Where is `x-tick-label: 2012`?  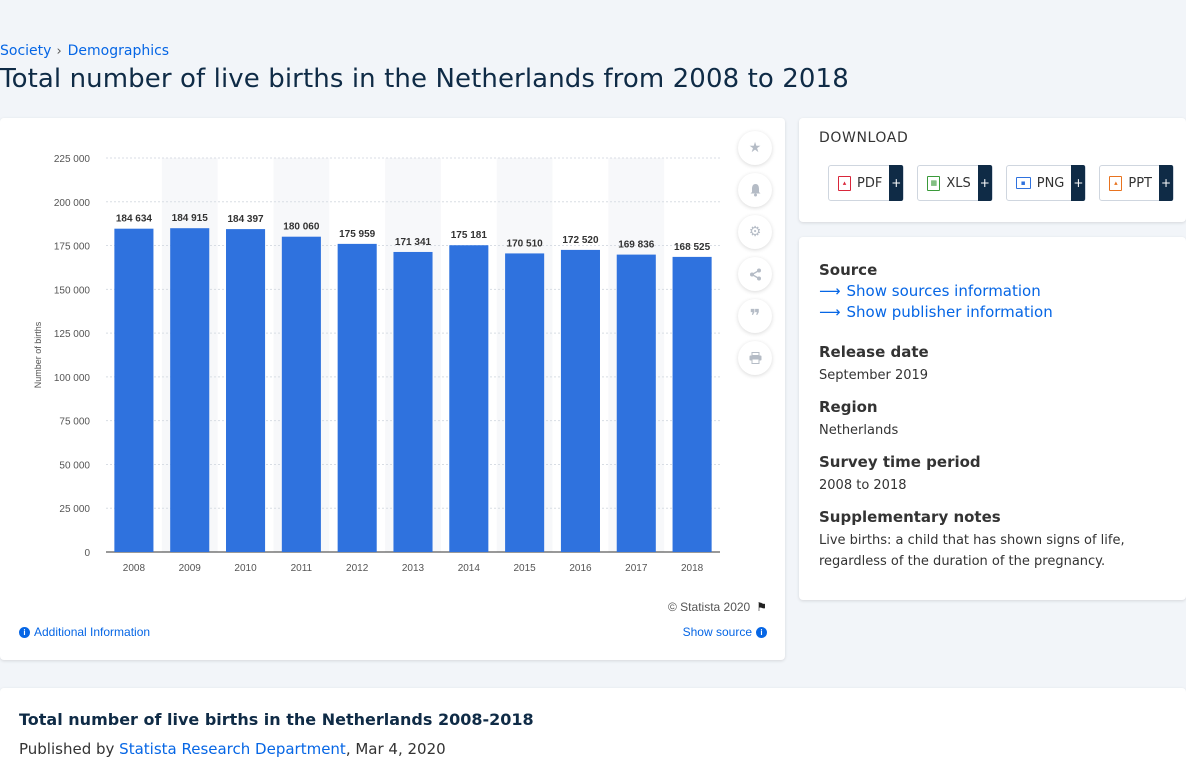
x-tick-label: 2012 is located at coordinates (357, 568).